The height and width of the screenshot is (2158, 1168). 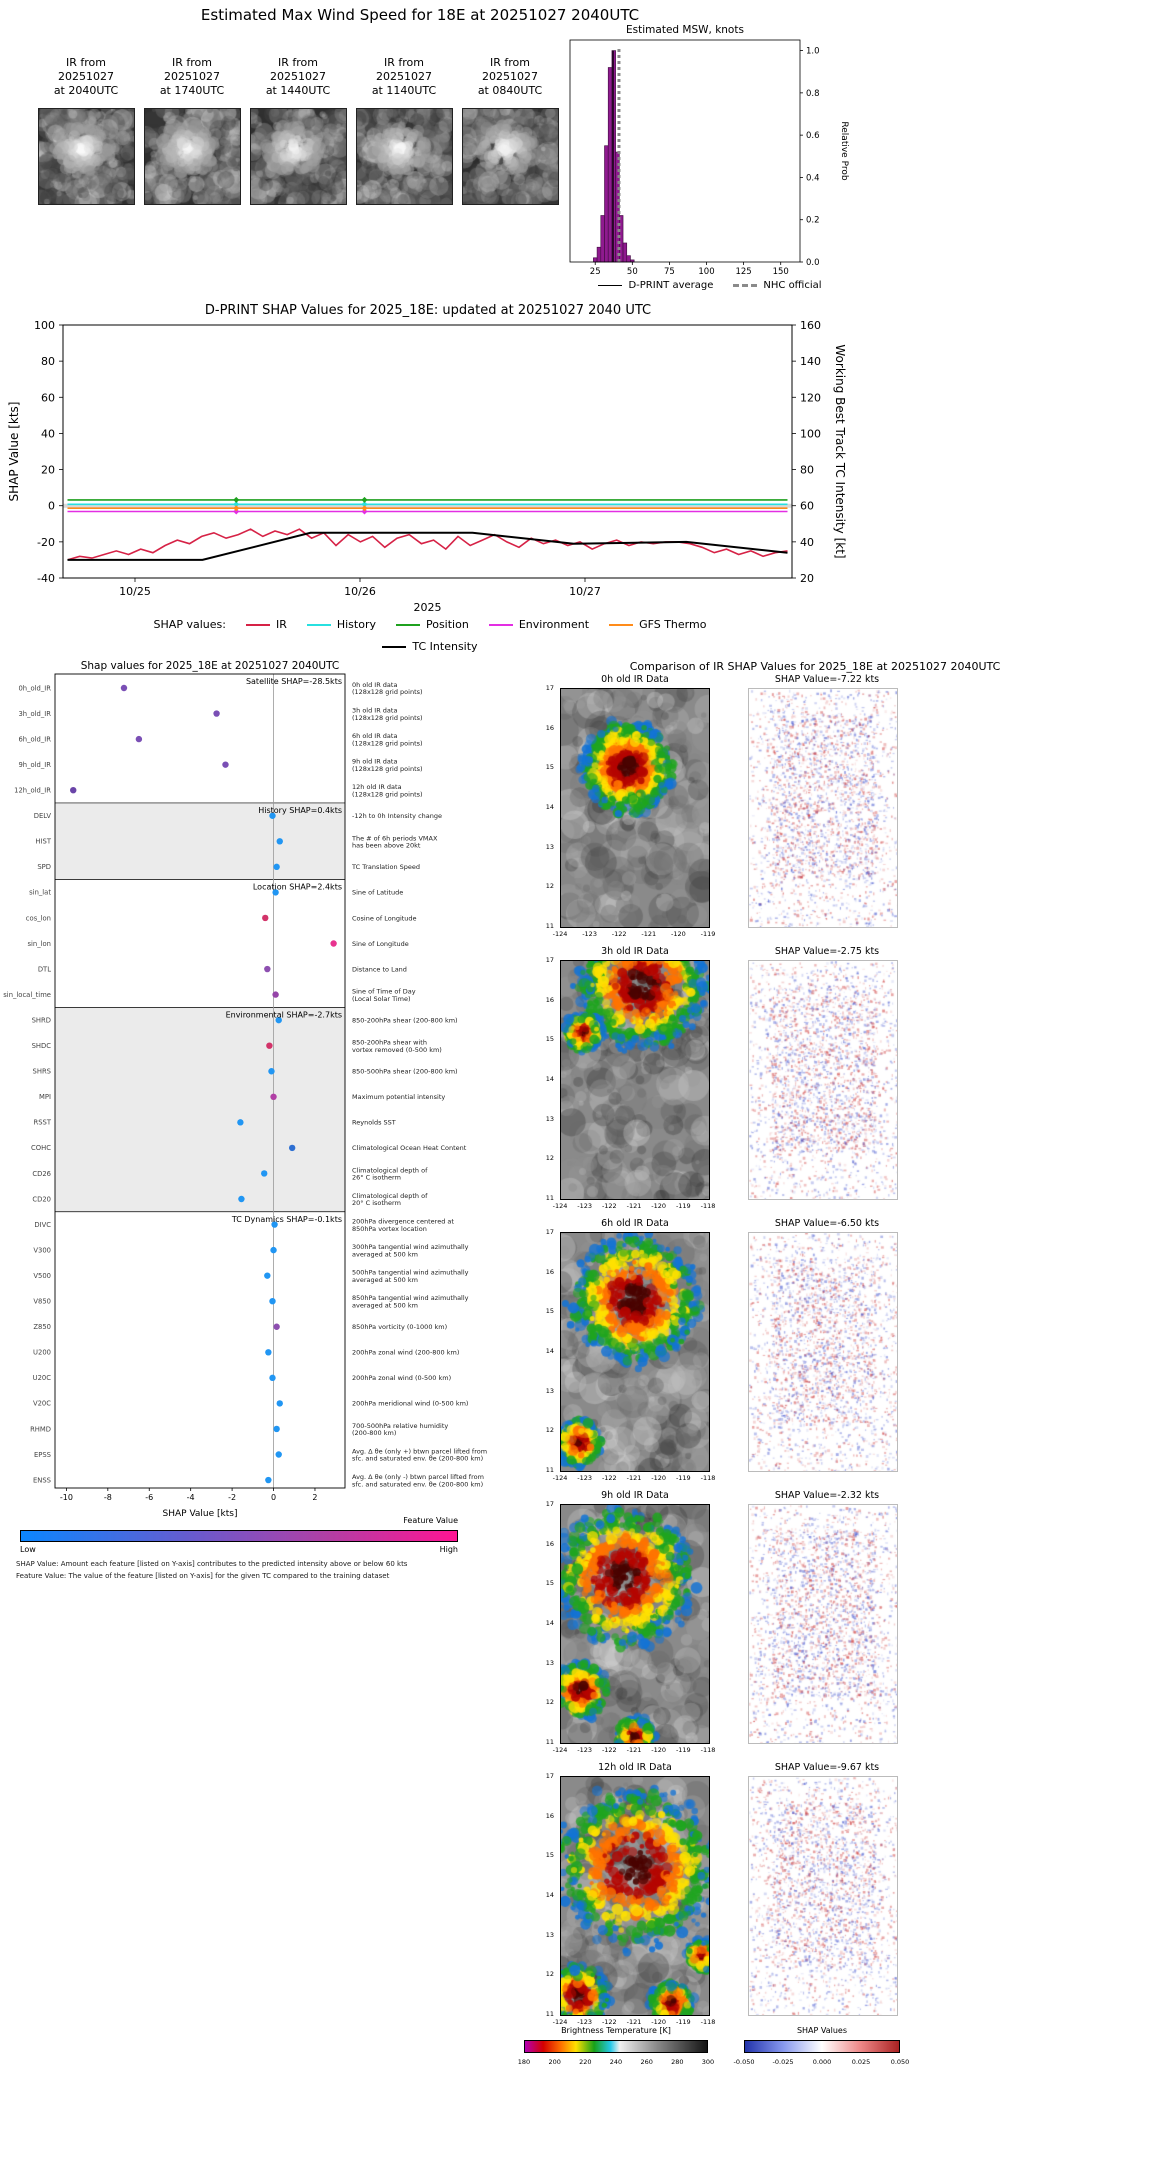 I want to click on feature-label: HIST, so click(x=43, y=842).